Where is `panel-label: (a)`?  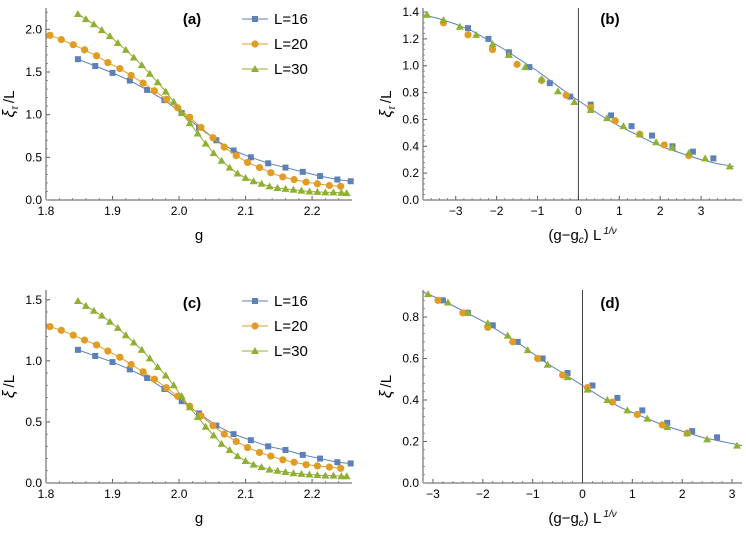
panel-label: (a) is located at coordinates (192, 19).